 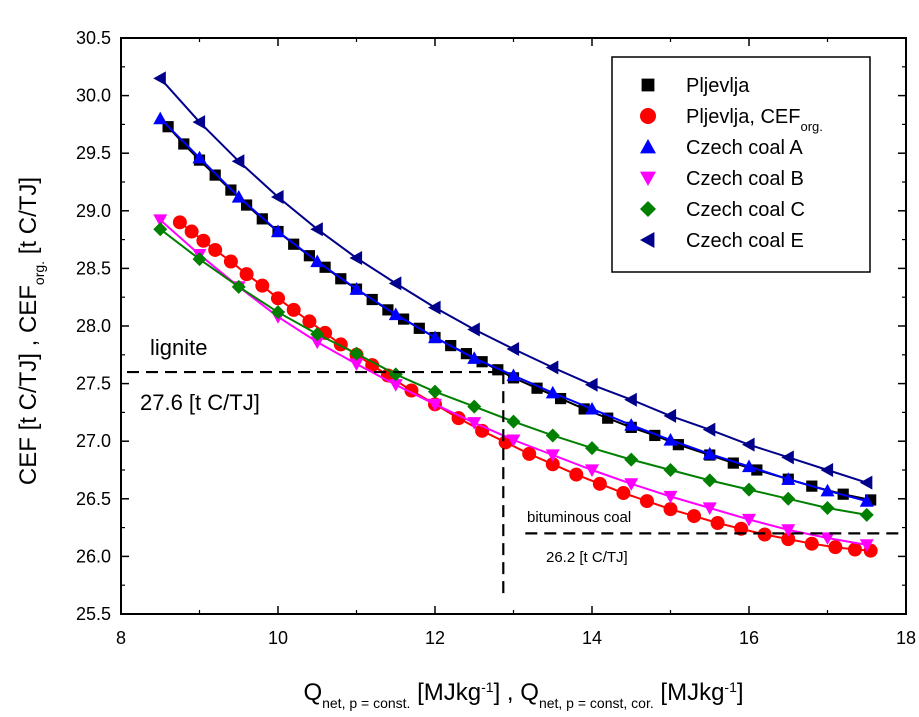 What do you see at coordinates (587, 557) in the screenshot?
I see `annotation-bituminous-value: 26.2 [t C/TJ]` at bounding box center [587, 557].